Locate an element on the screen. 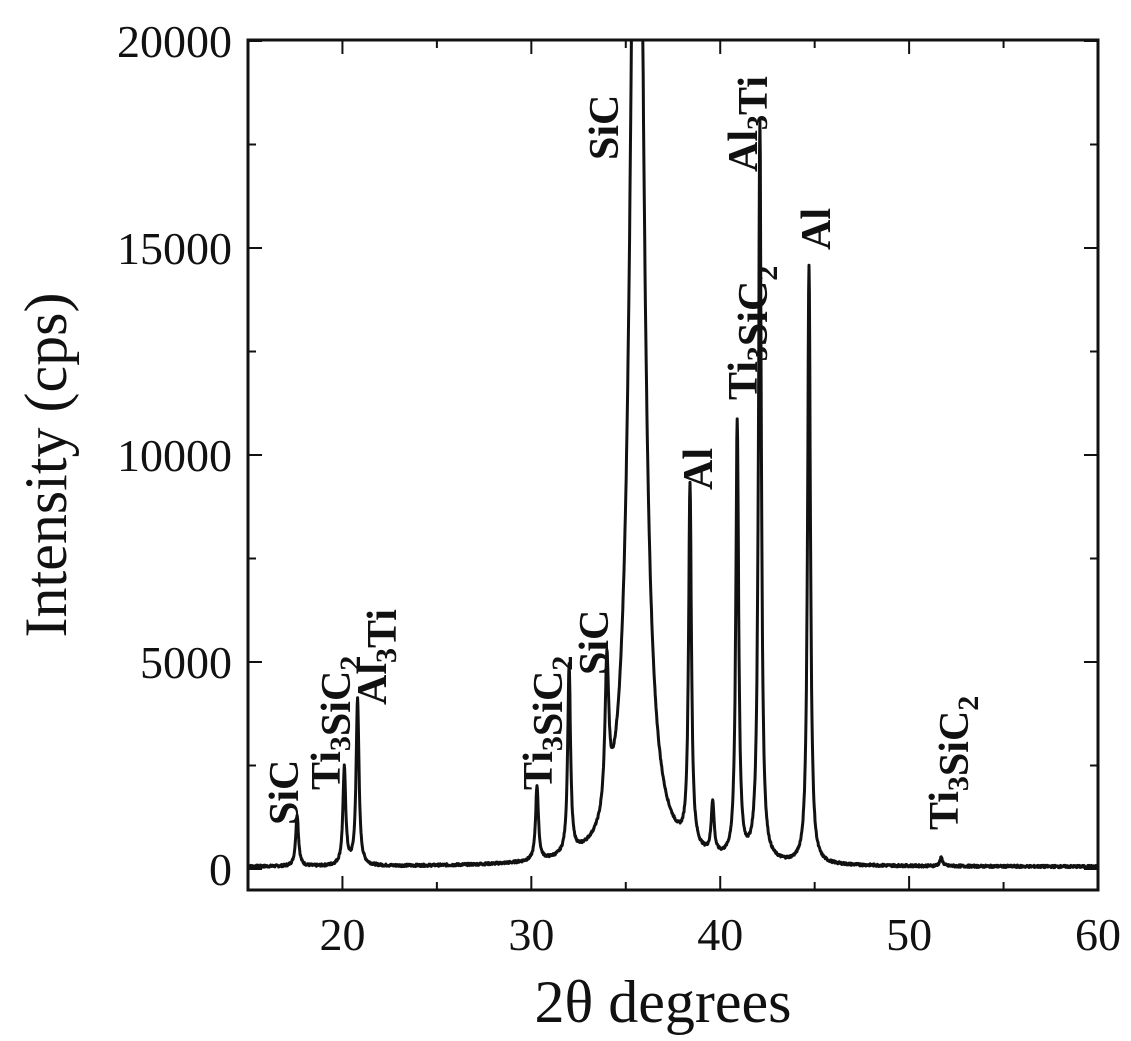 The image size is (1131, 1041). y-tick-label: 0 is located at coordinates (220, 869).